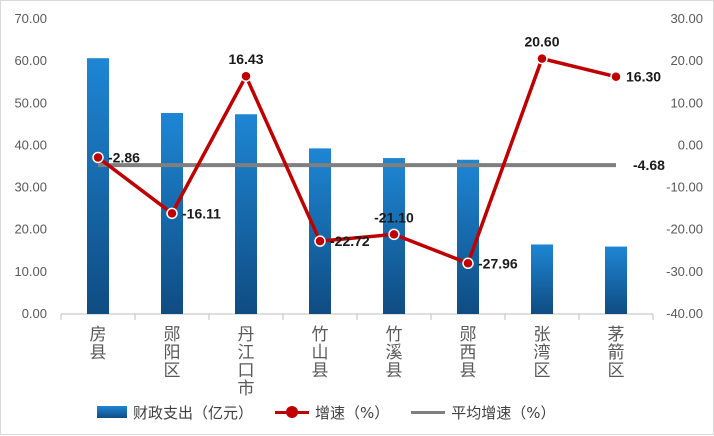 The height and width of the screenshot is (436, 714). What do you see at coordinates (245, 59) in the screenshot?
I see `growth-data-label: 16.43` at bounding box center [245, 59].